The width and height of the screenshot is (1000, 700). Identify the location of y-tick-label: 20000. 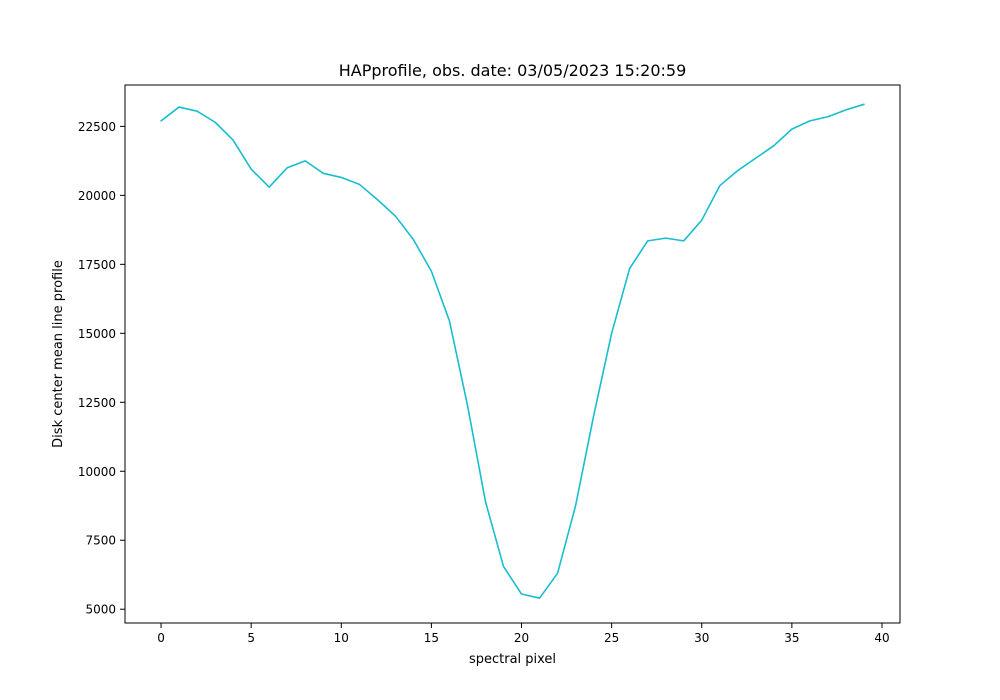
(97, 196).